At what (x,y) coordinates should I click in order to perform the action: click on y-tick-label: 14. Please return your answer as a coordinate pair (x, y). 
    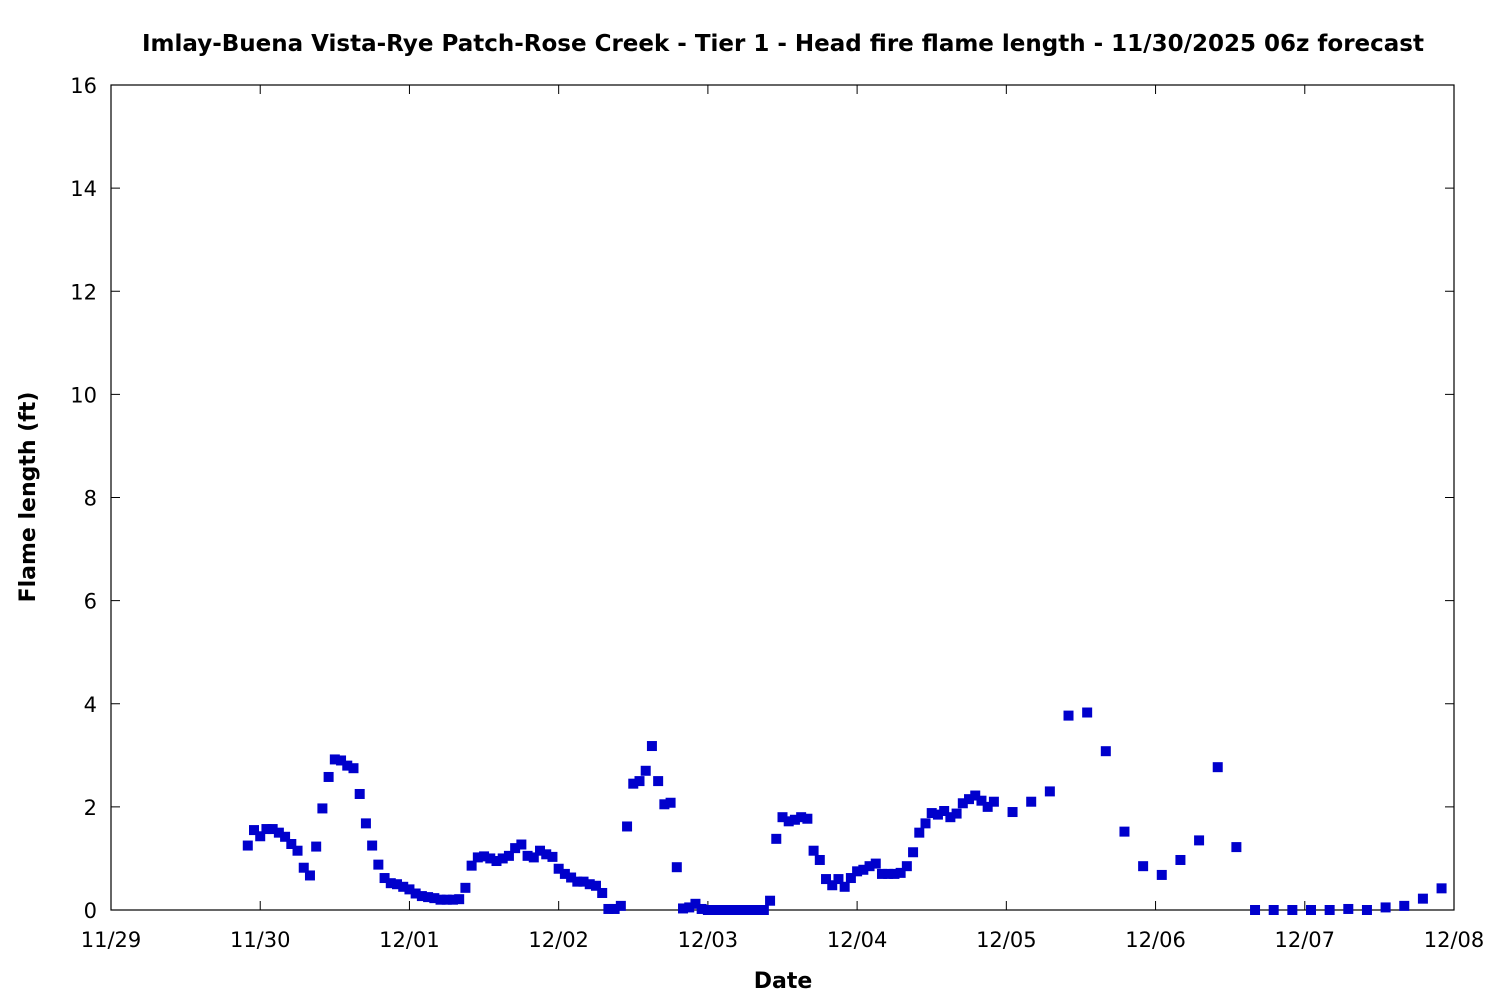
    Looking at the image, I should click on (83, 189).